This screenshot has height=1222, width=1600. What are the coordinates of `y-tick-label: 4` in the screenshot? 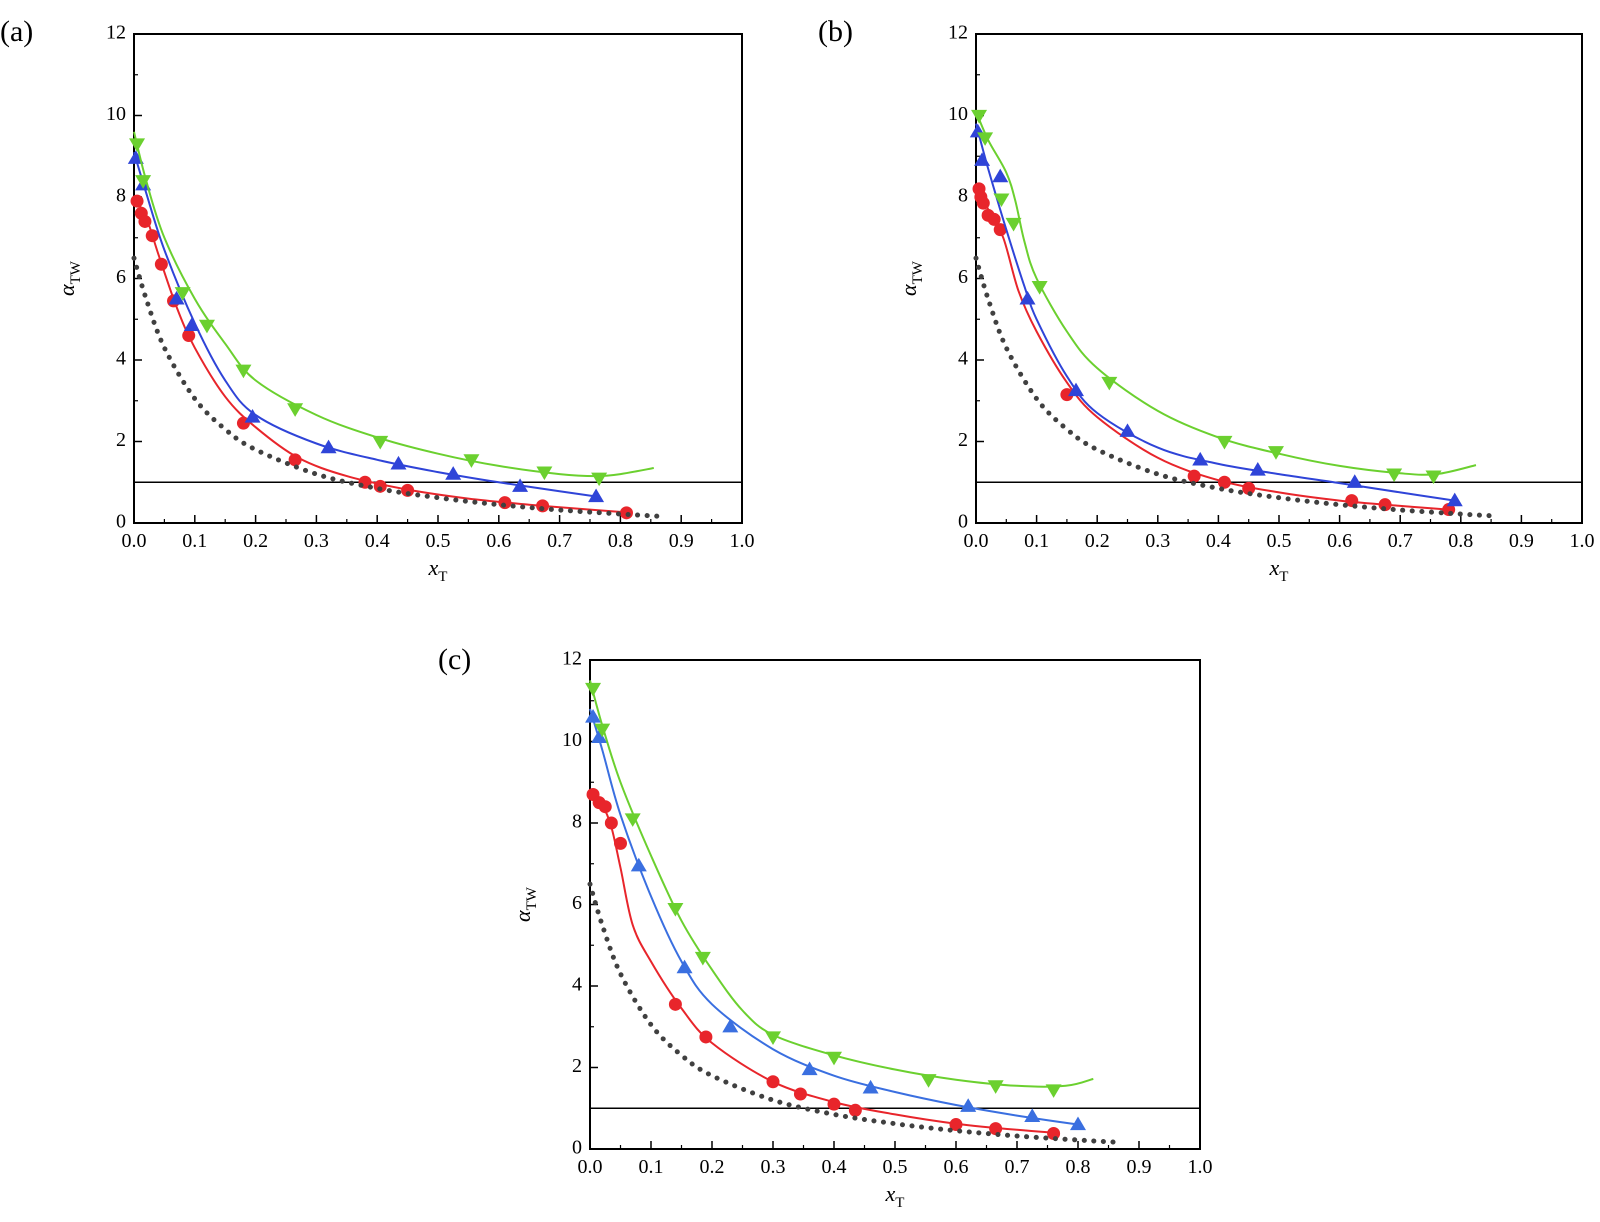 It's located at (963, 359).